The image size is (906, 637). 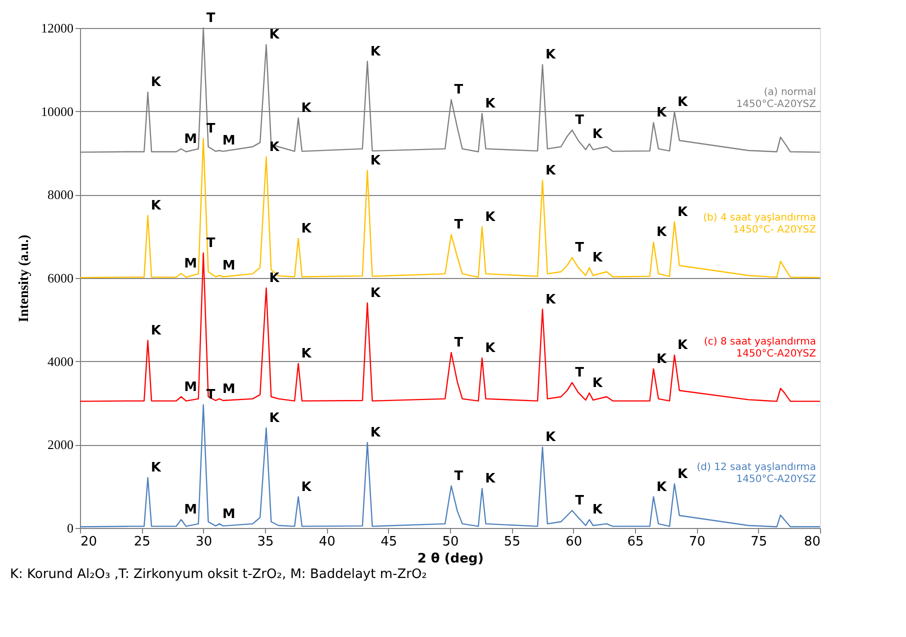 I want to click on x-tick-label: 45, so click(x=389, y=542).